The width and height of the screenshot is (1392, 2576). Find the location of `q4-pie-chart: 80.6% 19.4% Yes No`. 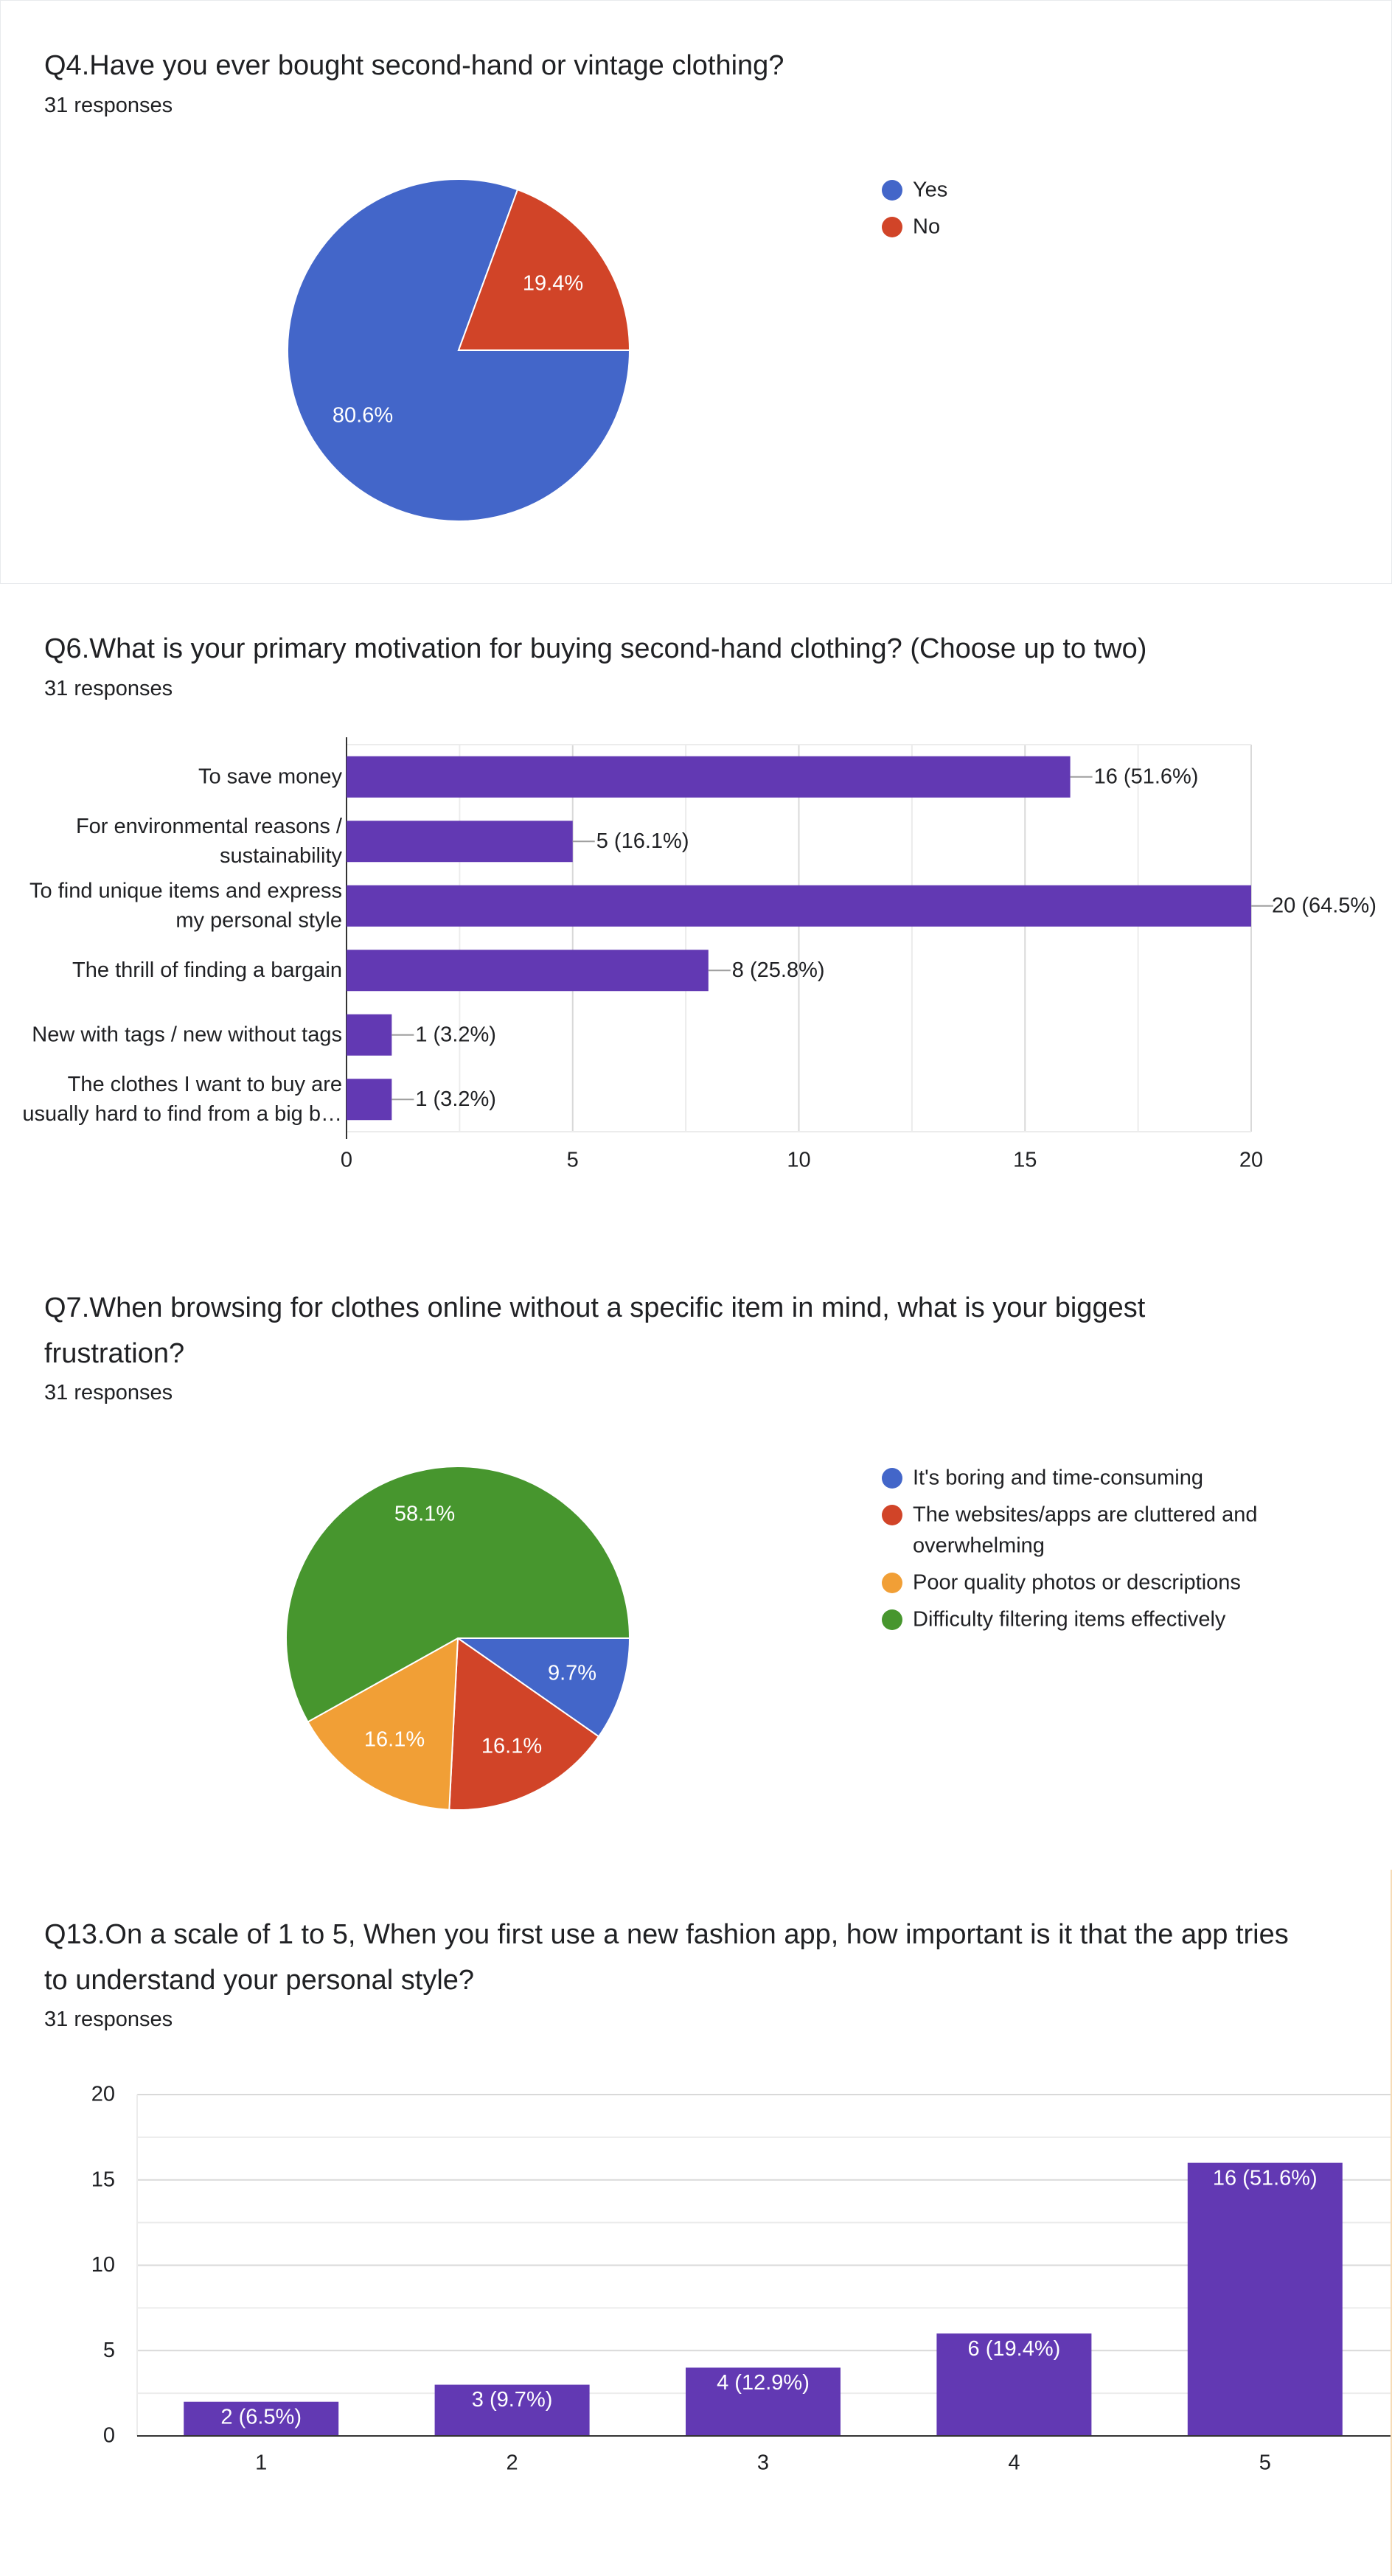

q4-pie-chart: 80.6% 19.4% Yes No is located at coordinates (617, 350).